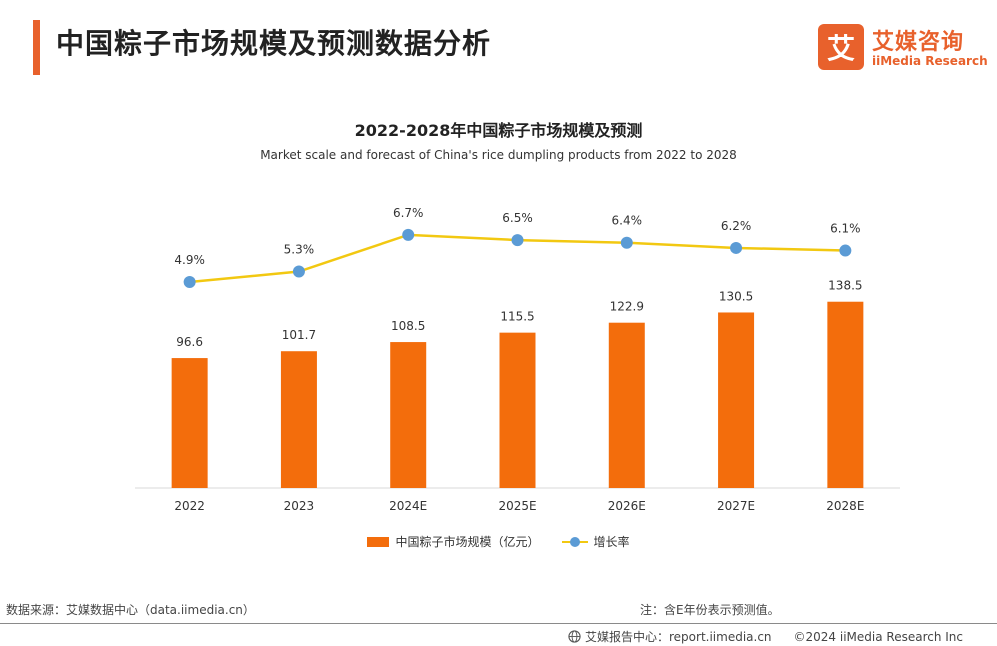 The width and height of the screenshot is (997, 646). What do you see at coordinates (845, 250) in the screenshot?
I see `growth-point-2028E` at bounding box center [845, 250].